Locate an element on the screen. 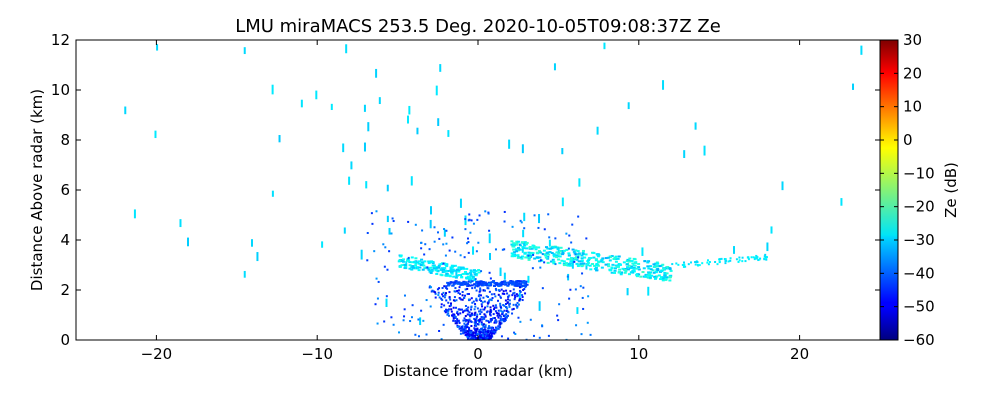 This screenshot has height=404, width=1000. colorbar-tick-label: 20 is located at coordinates (912, 73).